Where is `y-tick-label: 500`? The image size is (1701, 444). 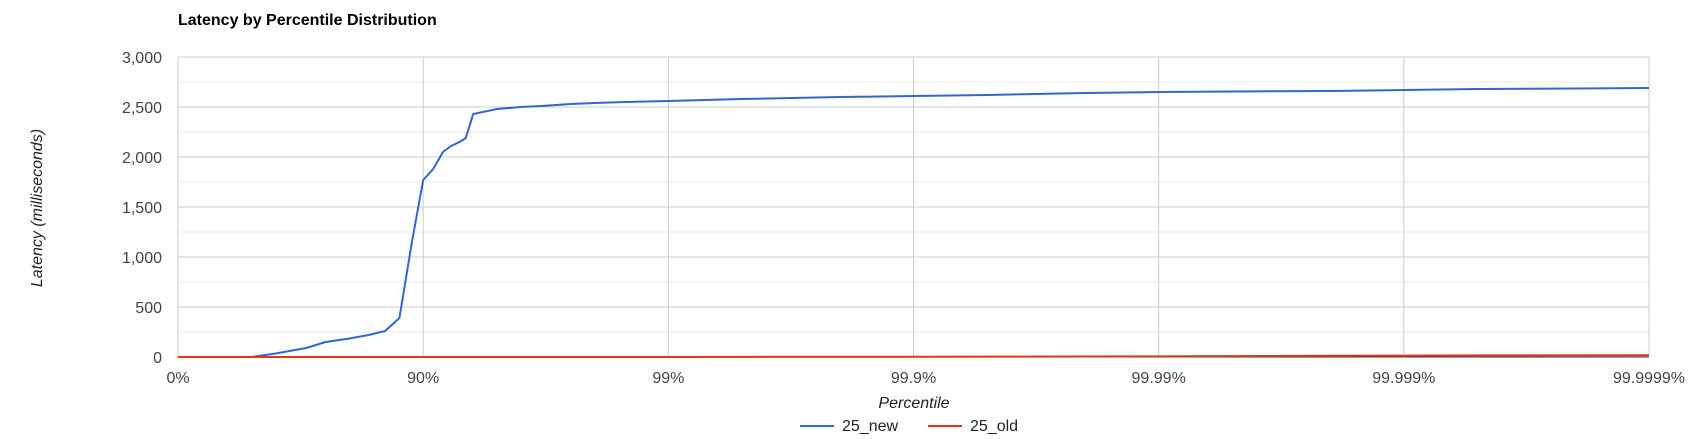 y-tick-label: 500 is located at coordinates (148, 308).